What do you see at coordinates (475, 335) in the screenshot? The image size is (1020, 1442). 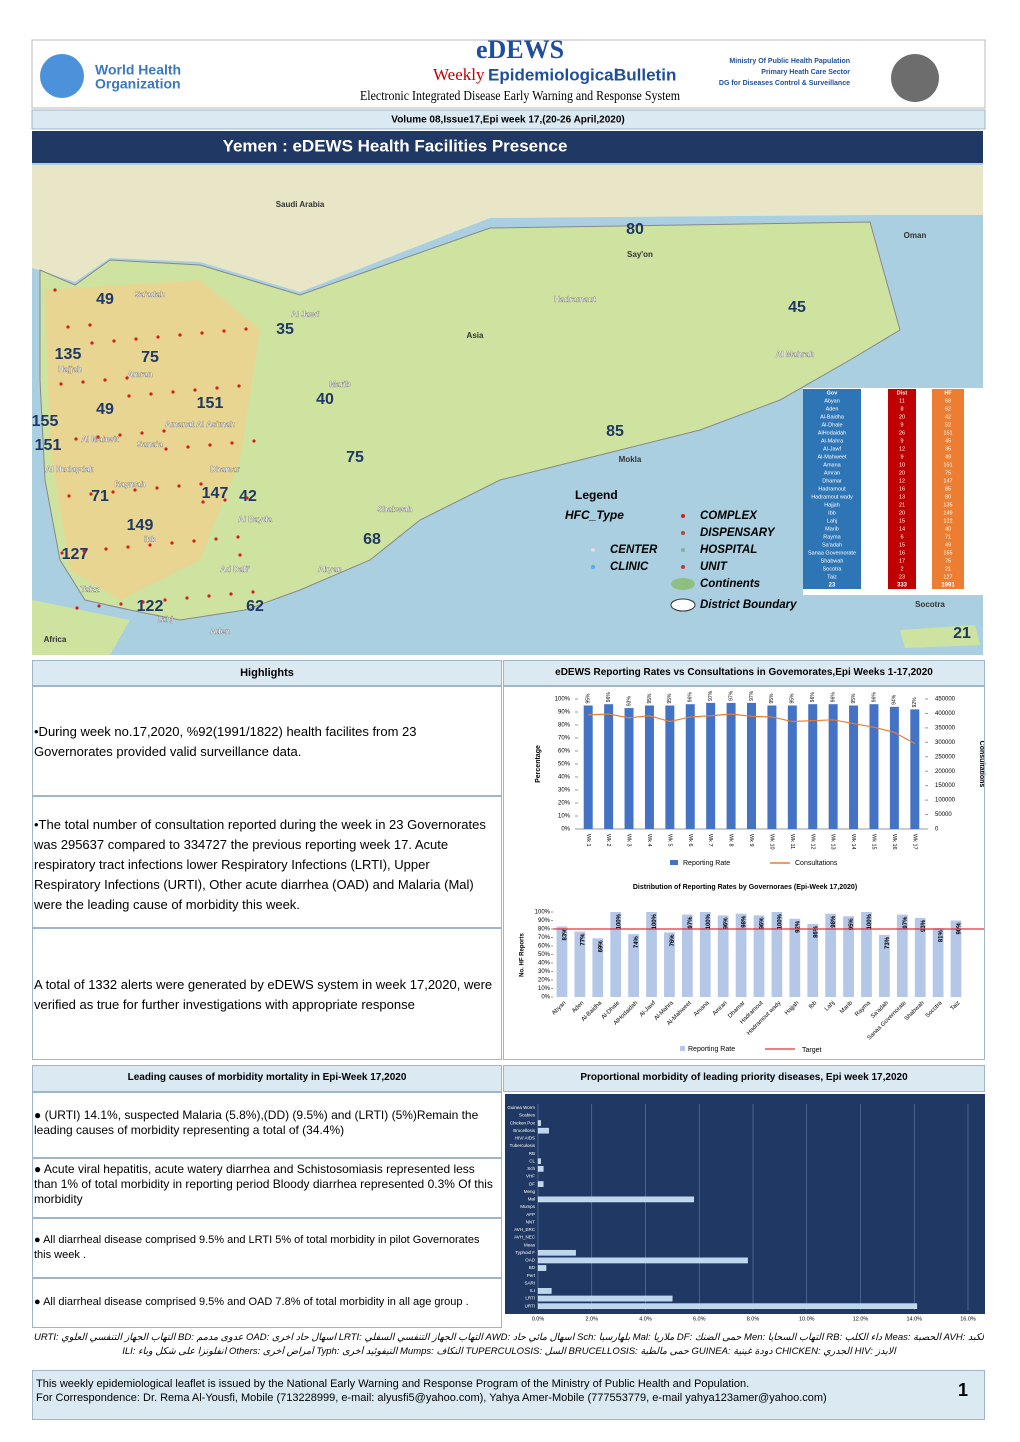 I see `map-place: Asia` at bounding box center [475, 335].